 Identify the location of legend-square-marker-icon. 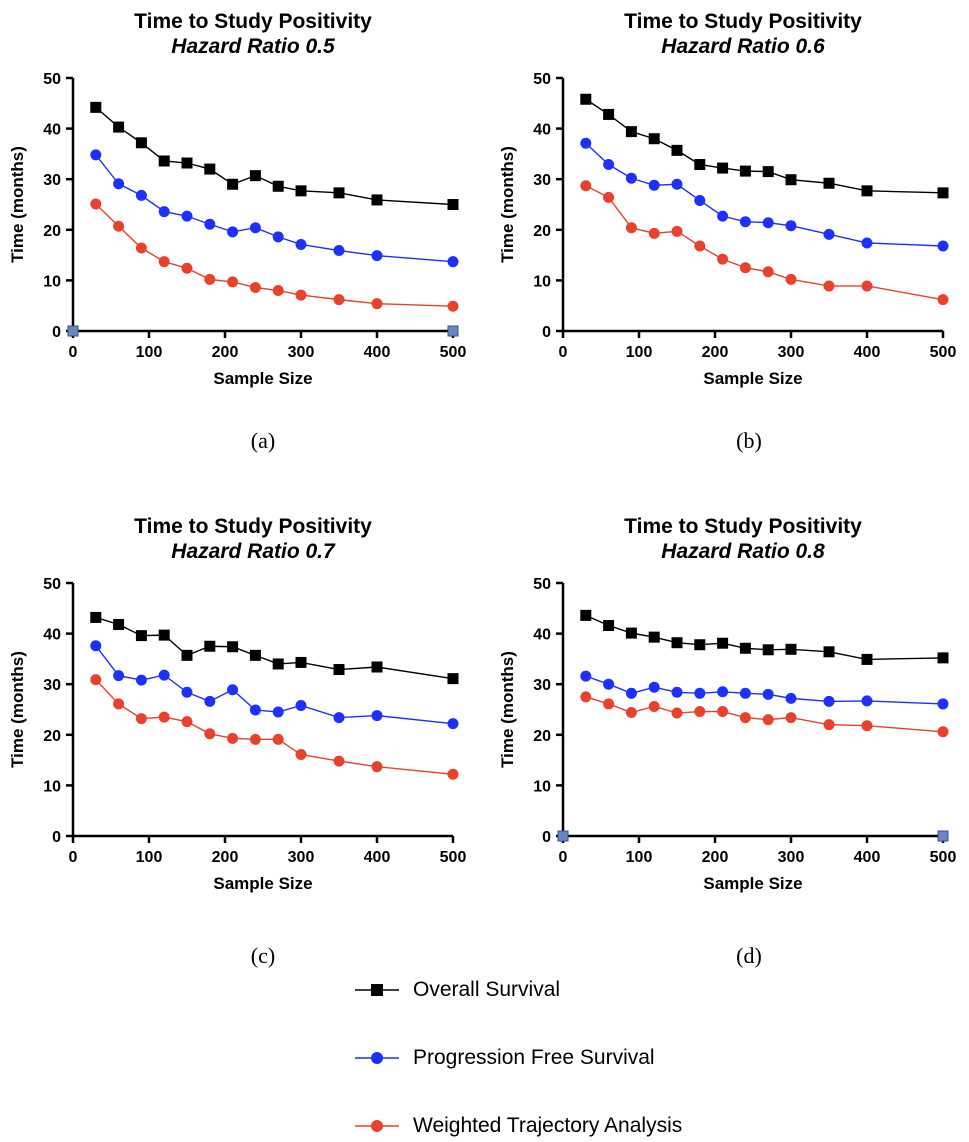
(377, 990).